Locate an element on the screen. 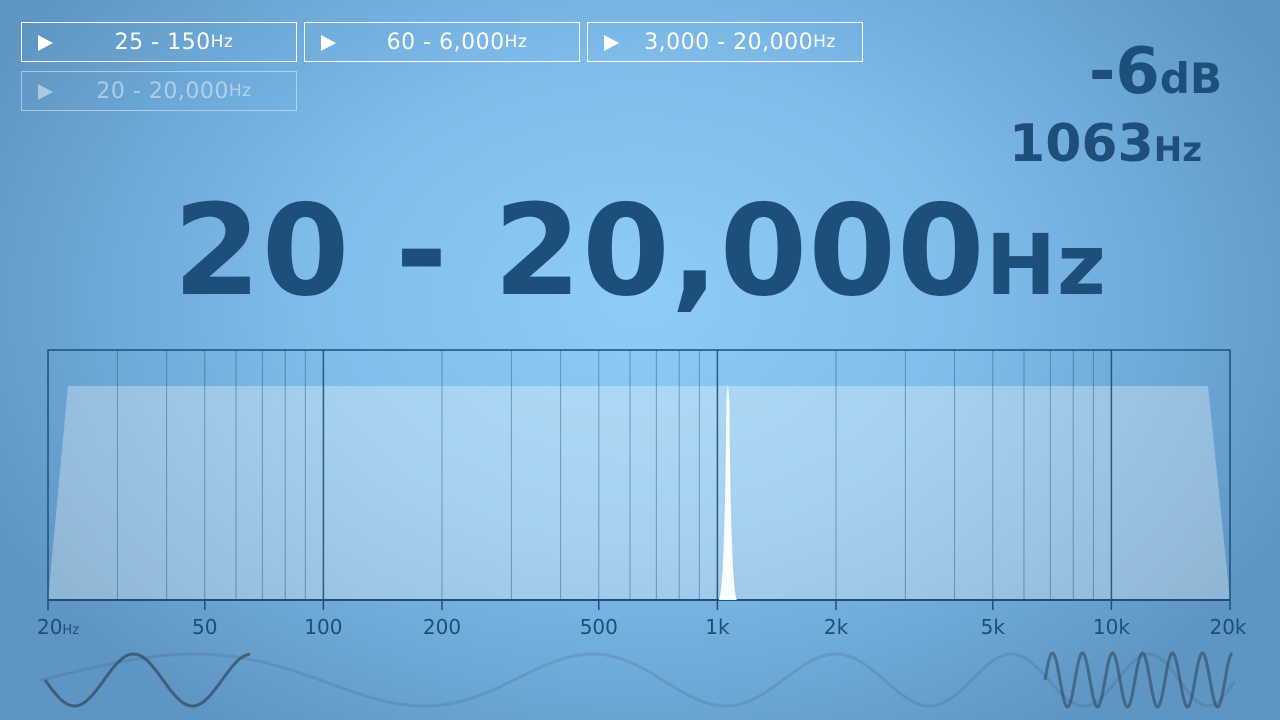 The image size is (1280, 720). play-button-20-20000hz: 20 - 20,000 Hz is located at coordinates (159, 91).